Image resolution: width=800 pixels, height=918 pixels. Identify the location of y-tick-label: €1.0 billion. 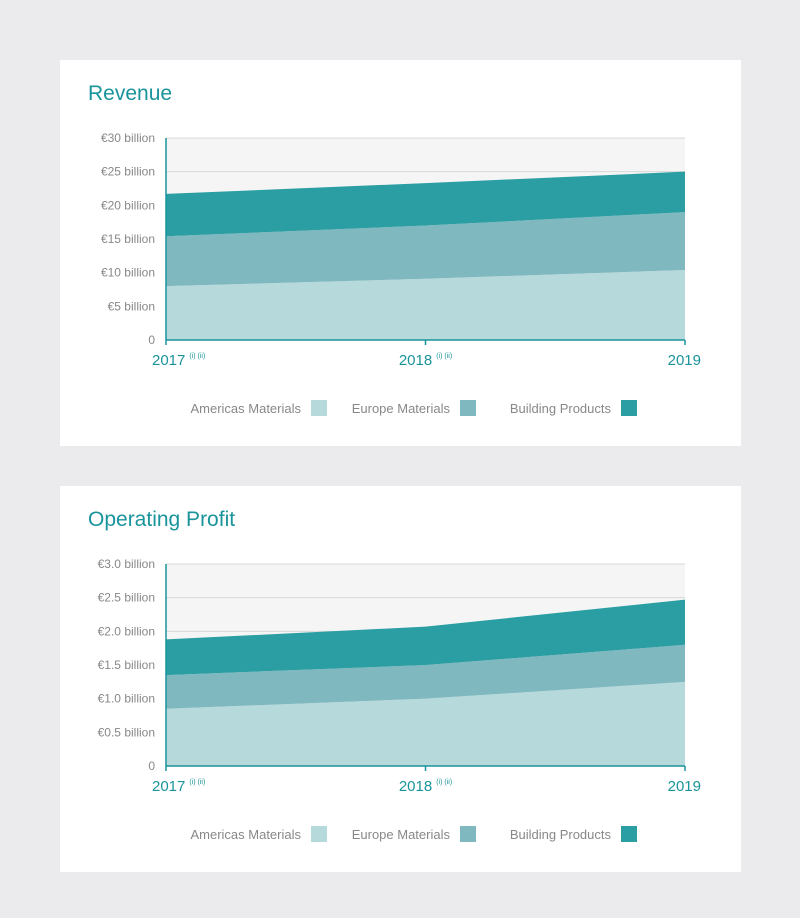
(126, 699).